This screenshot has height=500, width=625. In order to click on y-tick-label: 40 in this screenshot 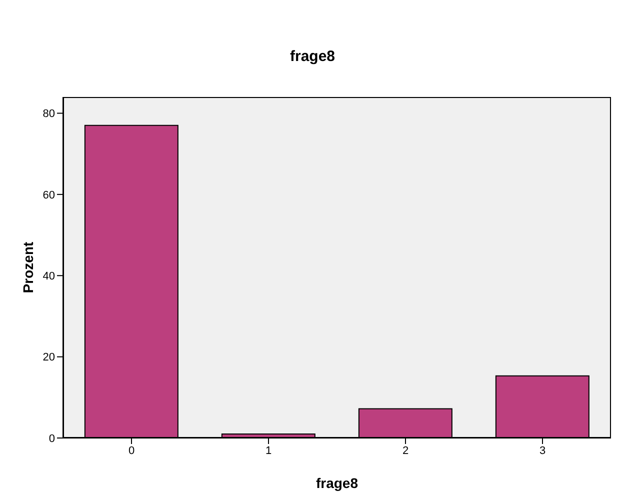, I will do `click(48, 276)`.